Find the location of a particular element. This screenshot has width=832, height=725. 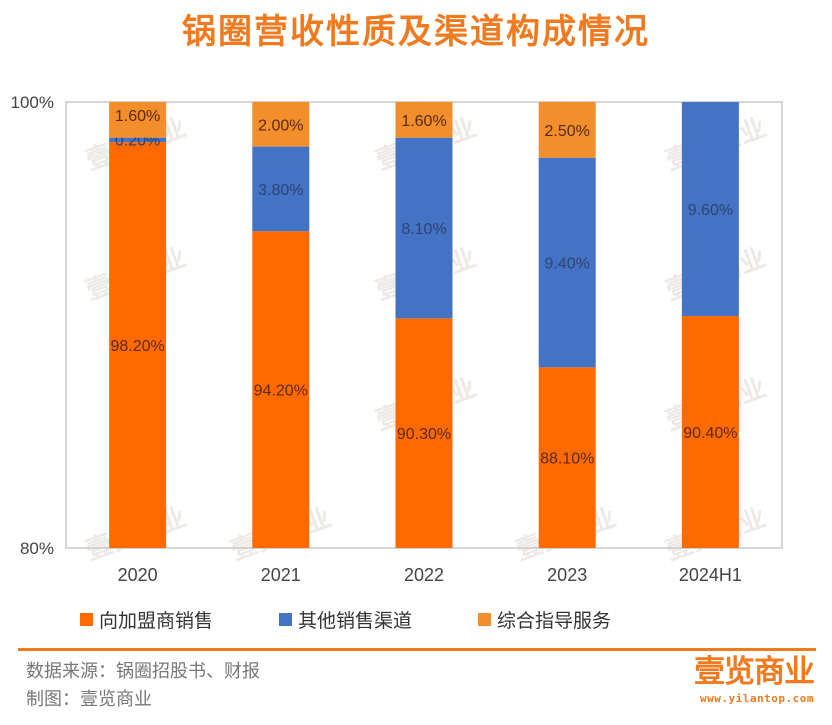

y-tick-label-80: 80% is located at coordinates (37, 548).